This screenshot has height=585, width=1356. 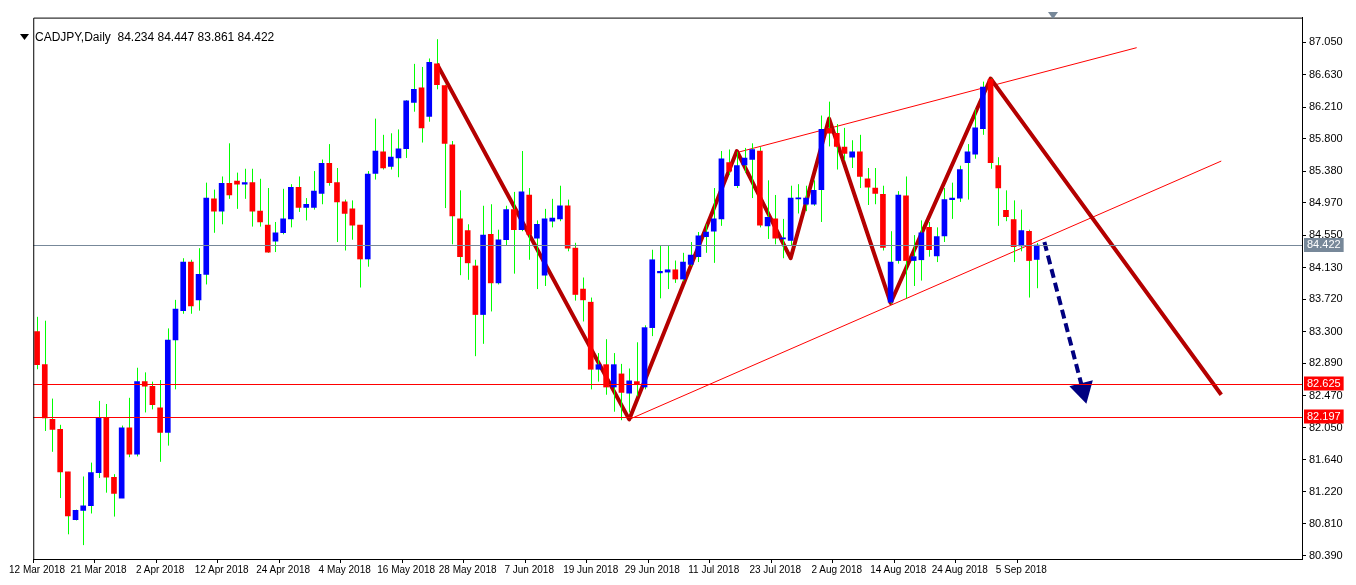 What do you see at coordinates (1021, 569) in the screenshot?
I see `x-tick-label: 5 Sep 2018` at bounding box center [1021, 569].